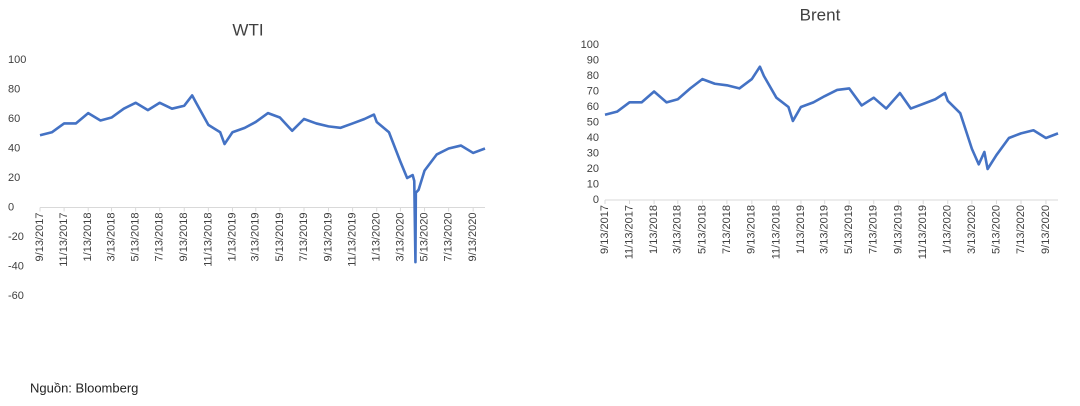 Image resolution: width=1080 pixels, height=406 pixels. Describe the element at coordinates (16, 237) in the screenshot. I see `y-tick-label: -20` at that location.